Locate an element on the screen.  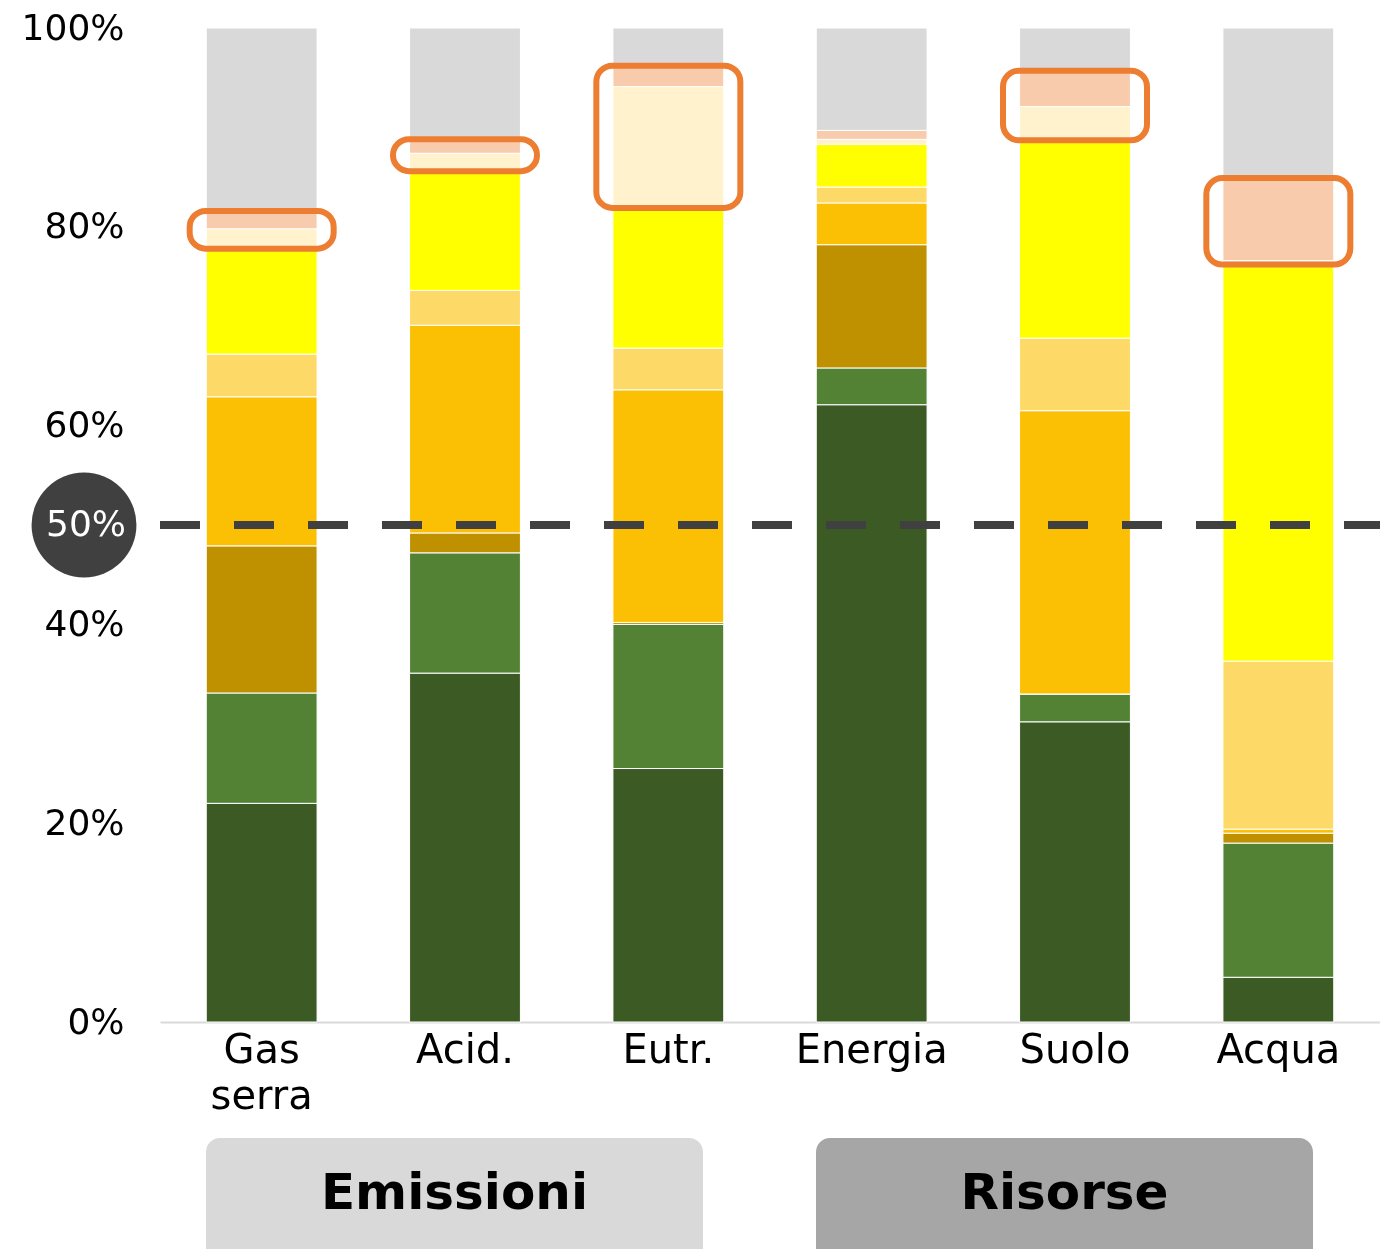
y-tick-label: 40% is located at coordinates (84, 623).